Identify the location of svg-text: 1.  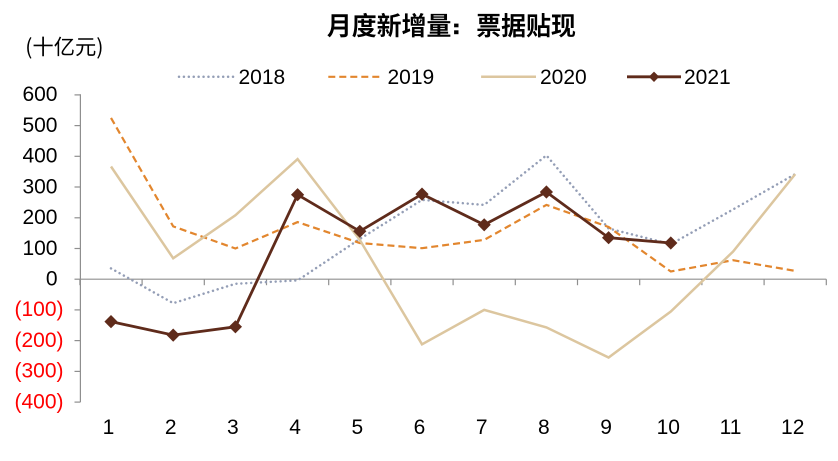
(109, 427).